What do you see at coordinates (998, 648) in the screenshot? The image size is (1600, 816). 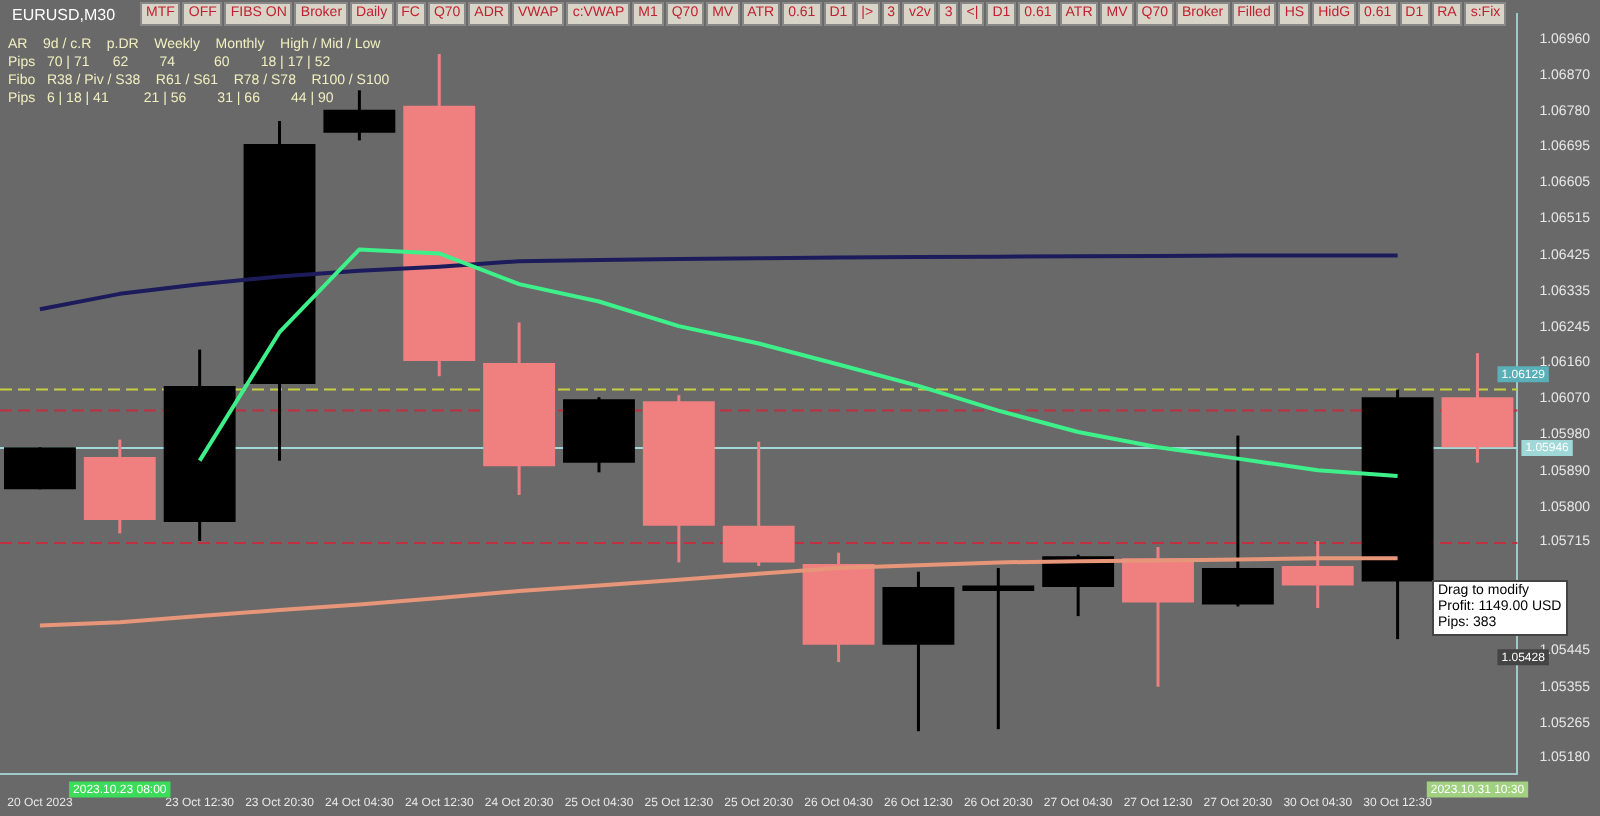 I see `candlestick` at bounding box center [998, 648].